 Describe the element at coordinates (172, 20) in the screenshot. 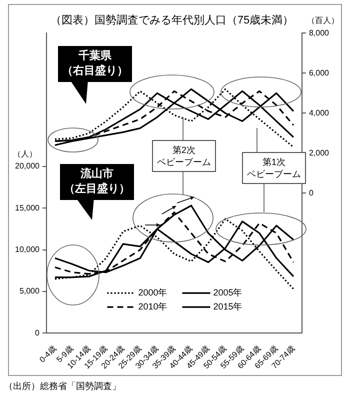

I see `chart-title: （図表）国勢調査でみる年代別人口（75歳未満）` at that location.